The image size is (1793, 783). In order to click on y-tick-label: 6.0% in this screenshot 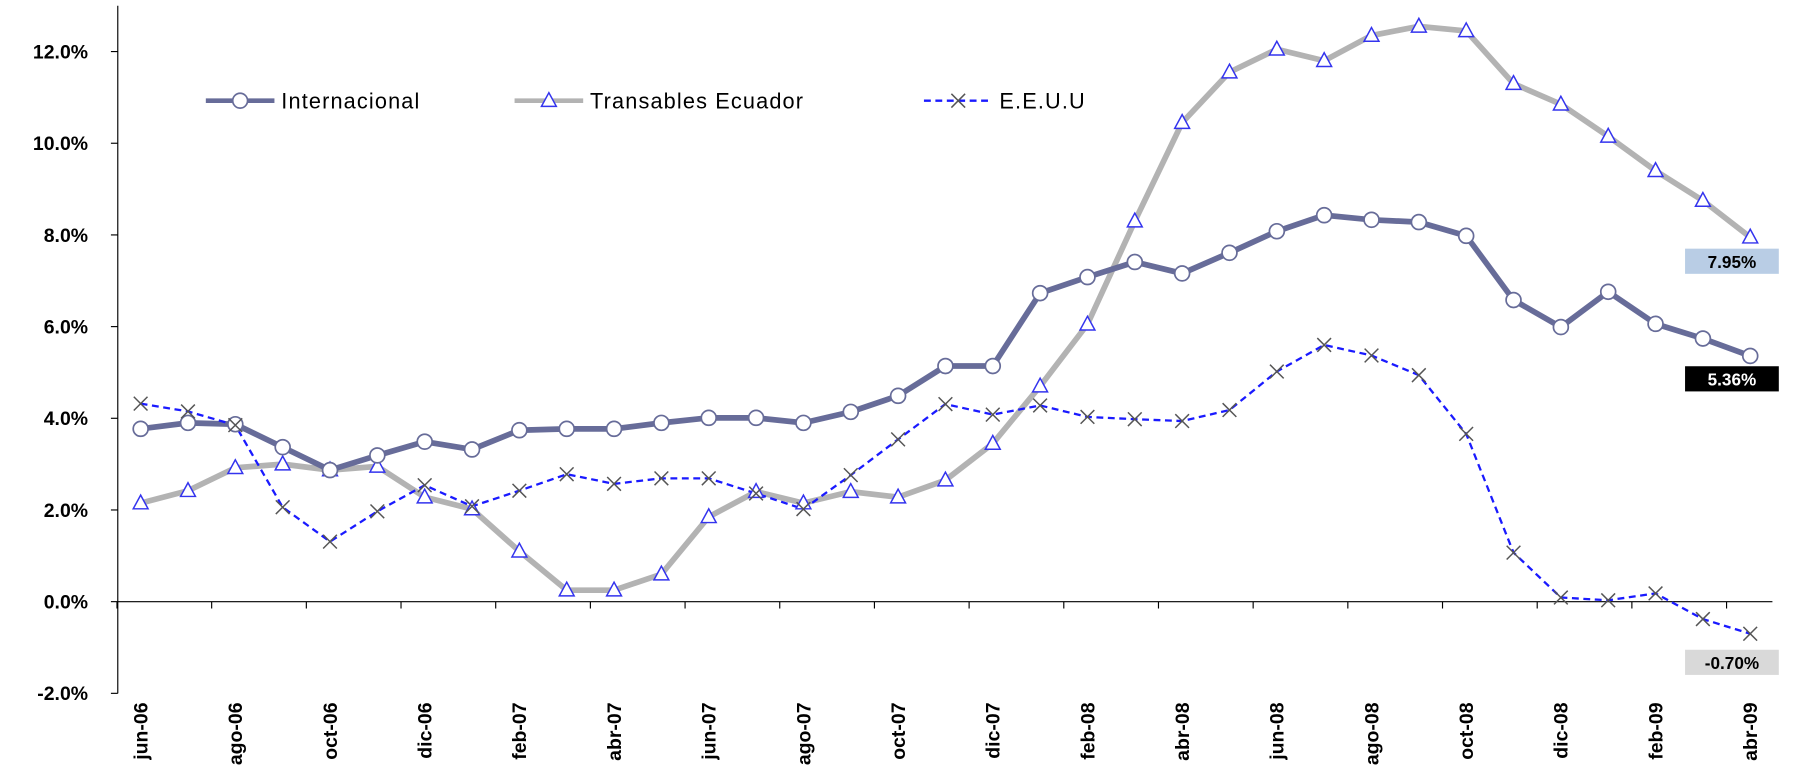, I will do `click(66, 327)`.